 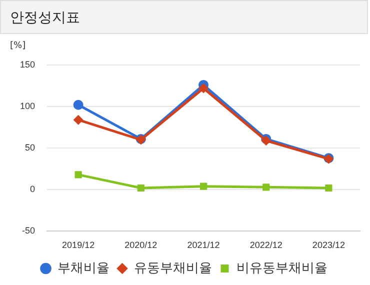 I want to click on x-tick-label: 2021/12, so click(x=203, y=245).